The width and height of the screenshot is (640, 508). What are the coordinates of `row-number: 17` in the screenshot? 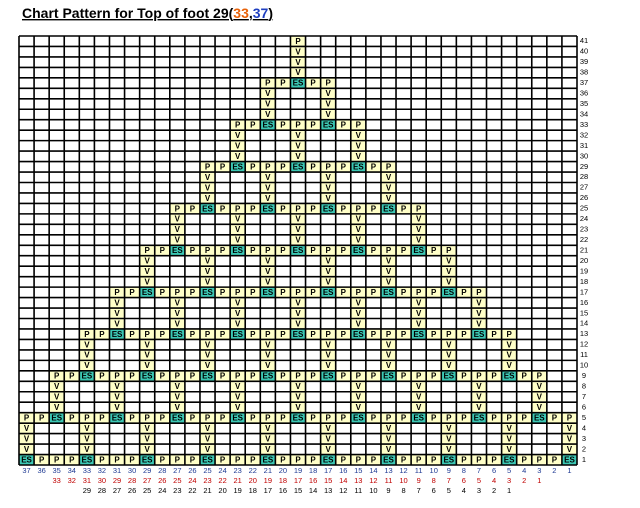 It's located at (584, 291).